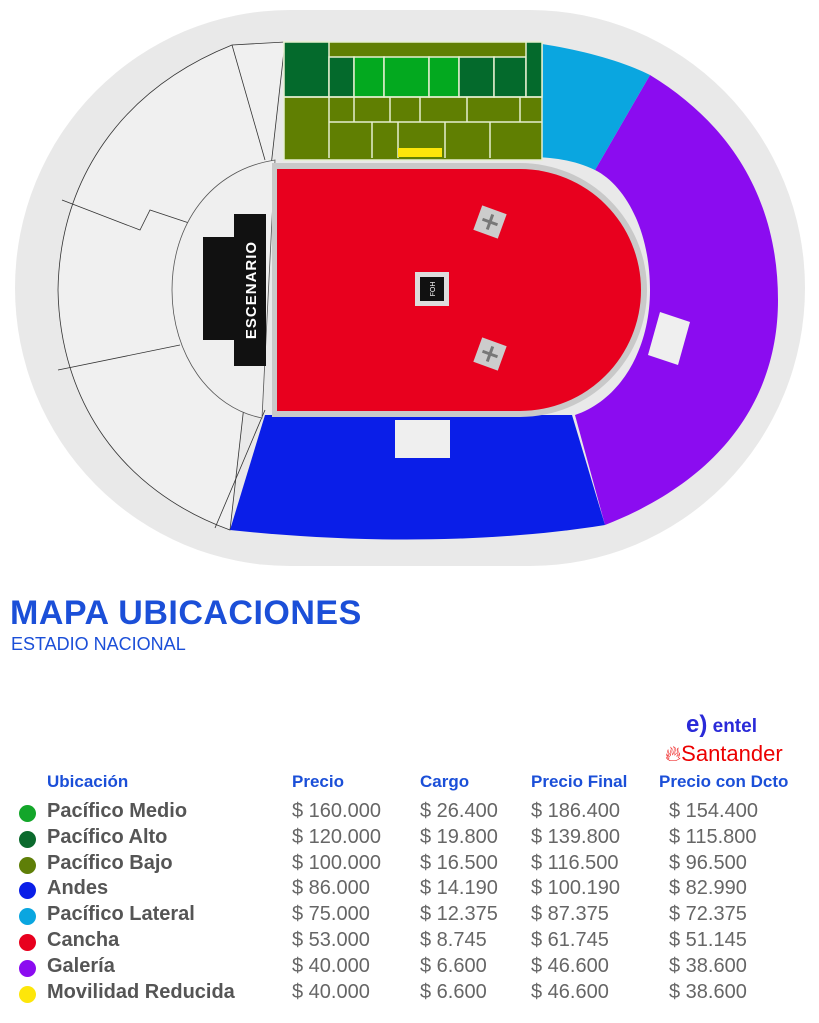 Image resolution: width=819 pixels, height=1023 pixels. Describe the element at coordinates (476, 77) in the screenshot. I see `pacifico-alto-right` at that location.